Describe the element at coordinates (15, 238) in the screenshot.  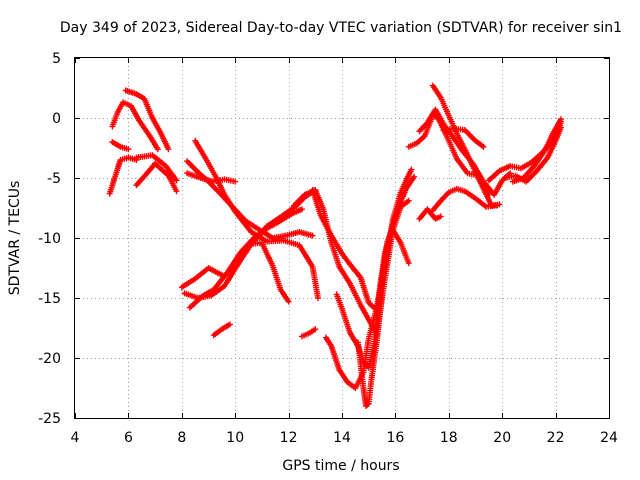
I see `y-axis-label: SDTVAR / TECUs` at that location.